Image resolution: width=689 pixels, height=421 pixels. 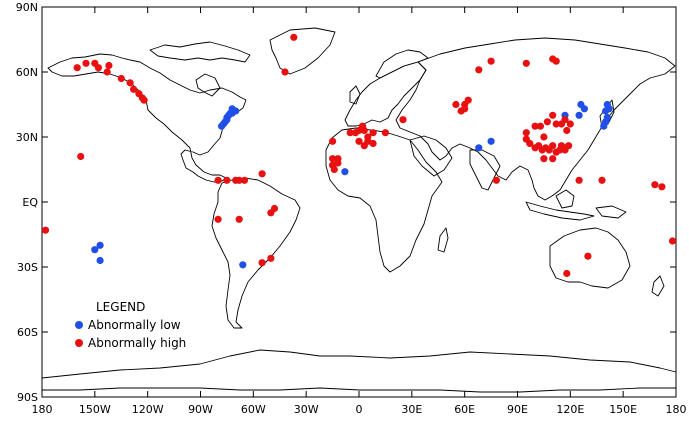 I want to click on coast-madagascar, so click(x=443, y=240).